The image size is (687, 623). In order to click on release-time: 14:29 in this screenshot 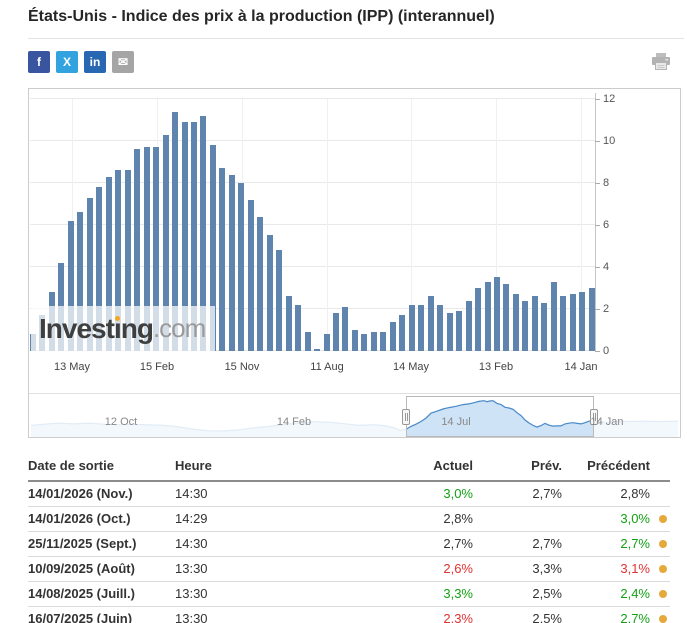, I will do `click(191, 518)`.